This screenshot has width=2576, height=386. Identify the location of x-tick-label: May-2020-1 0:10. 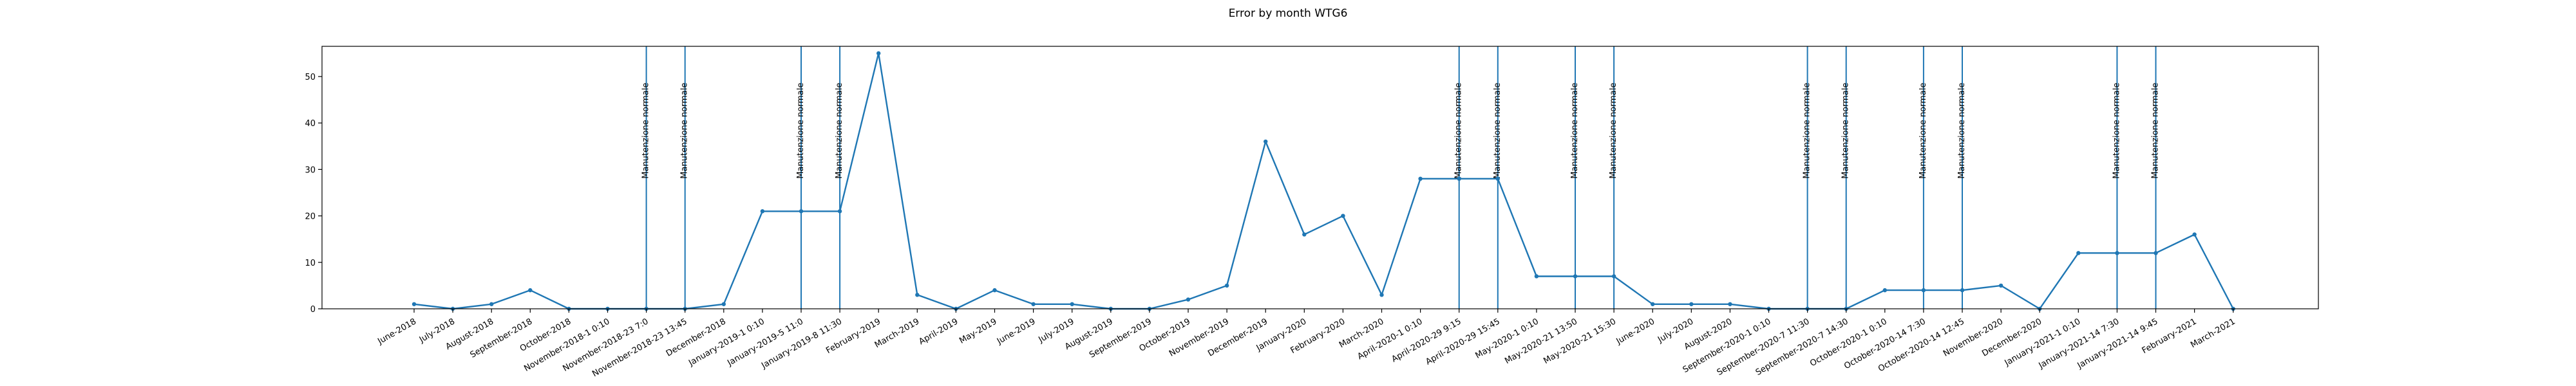
(1507, 338).